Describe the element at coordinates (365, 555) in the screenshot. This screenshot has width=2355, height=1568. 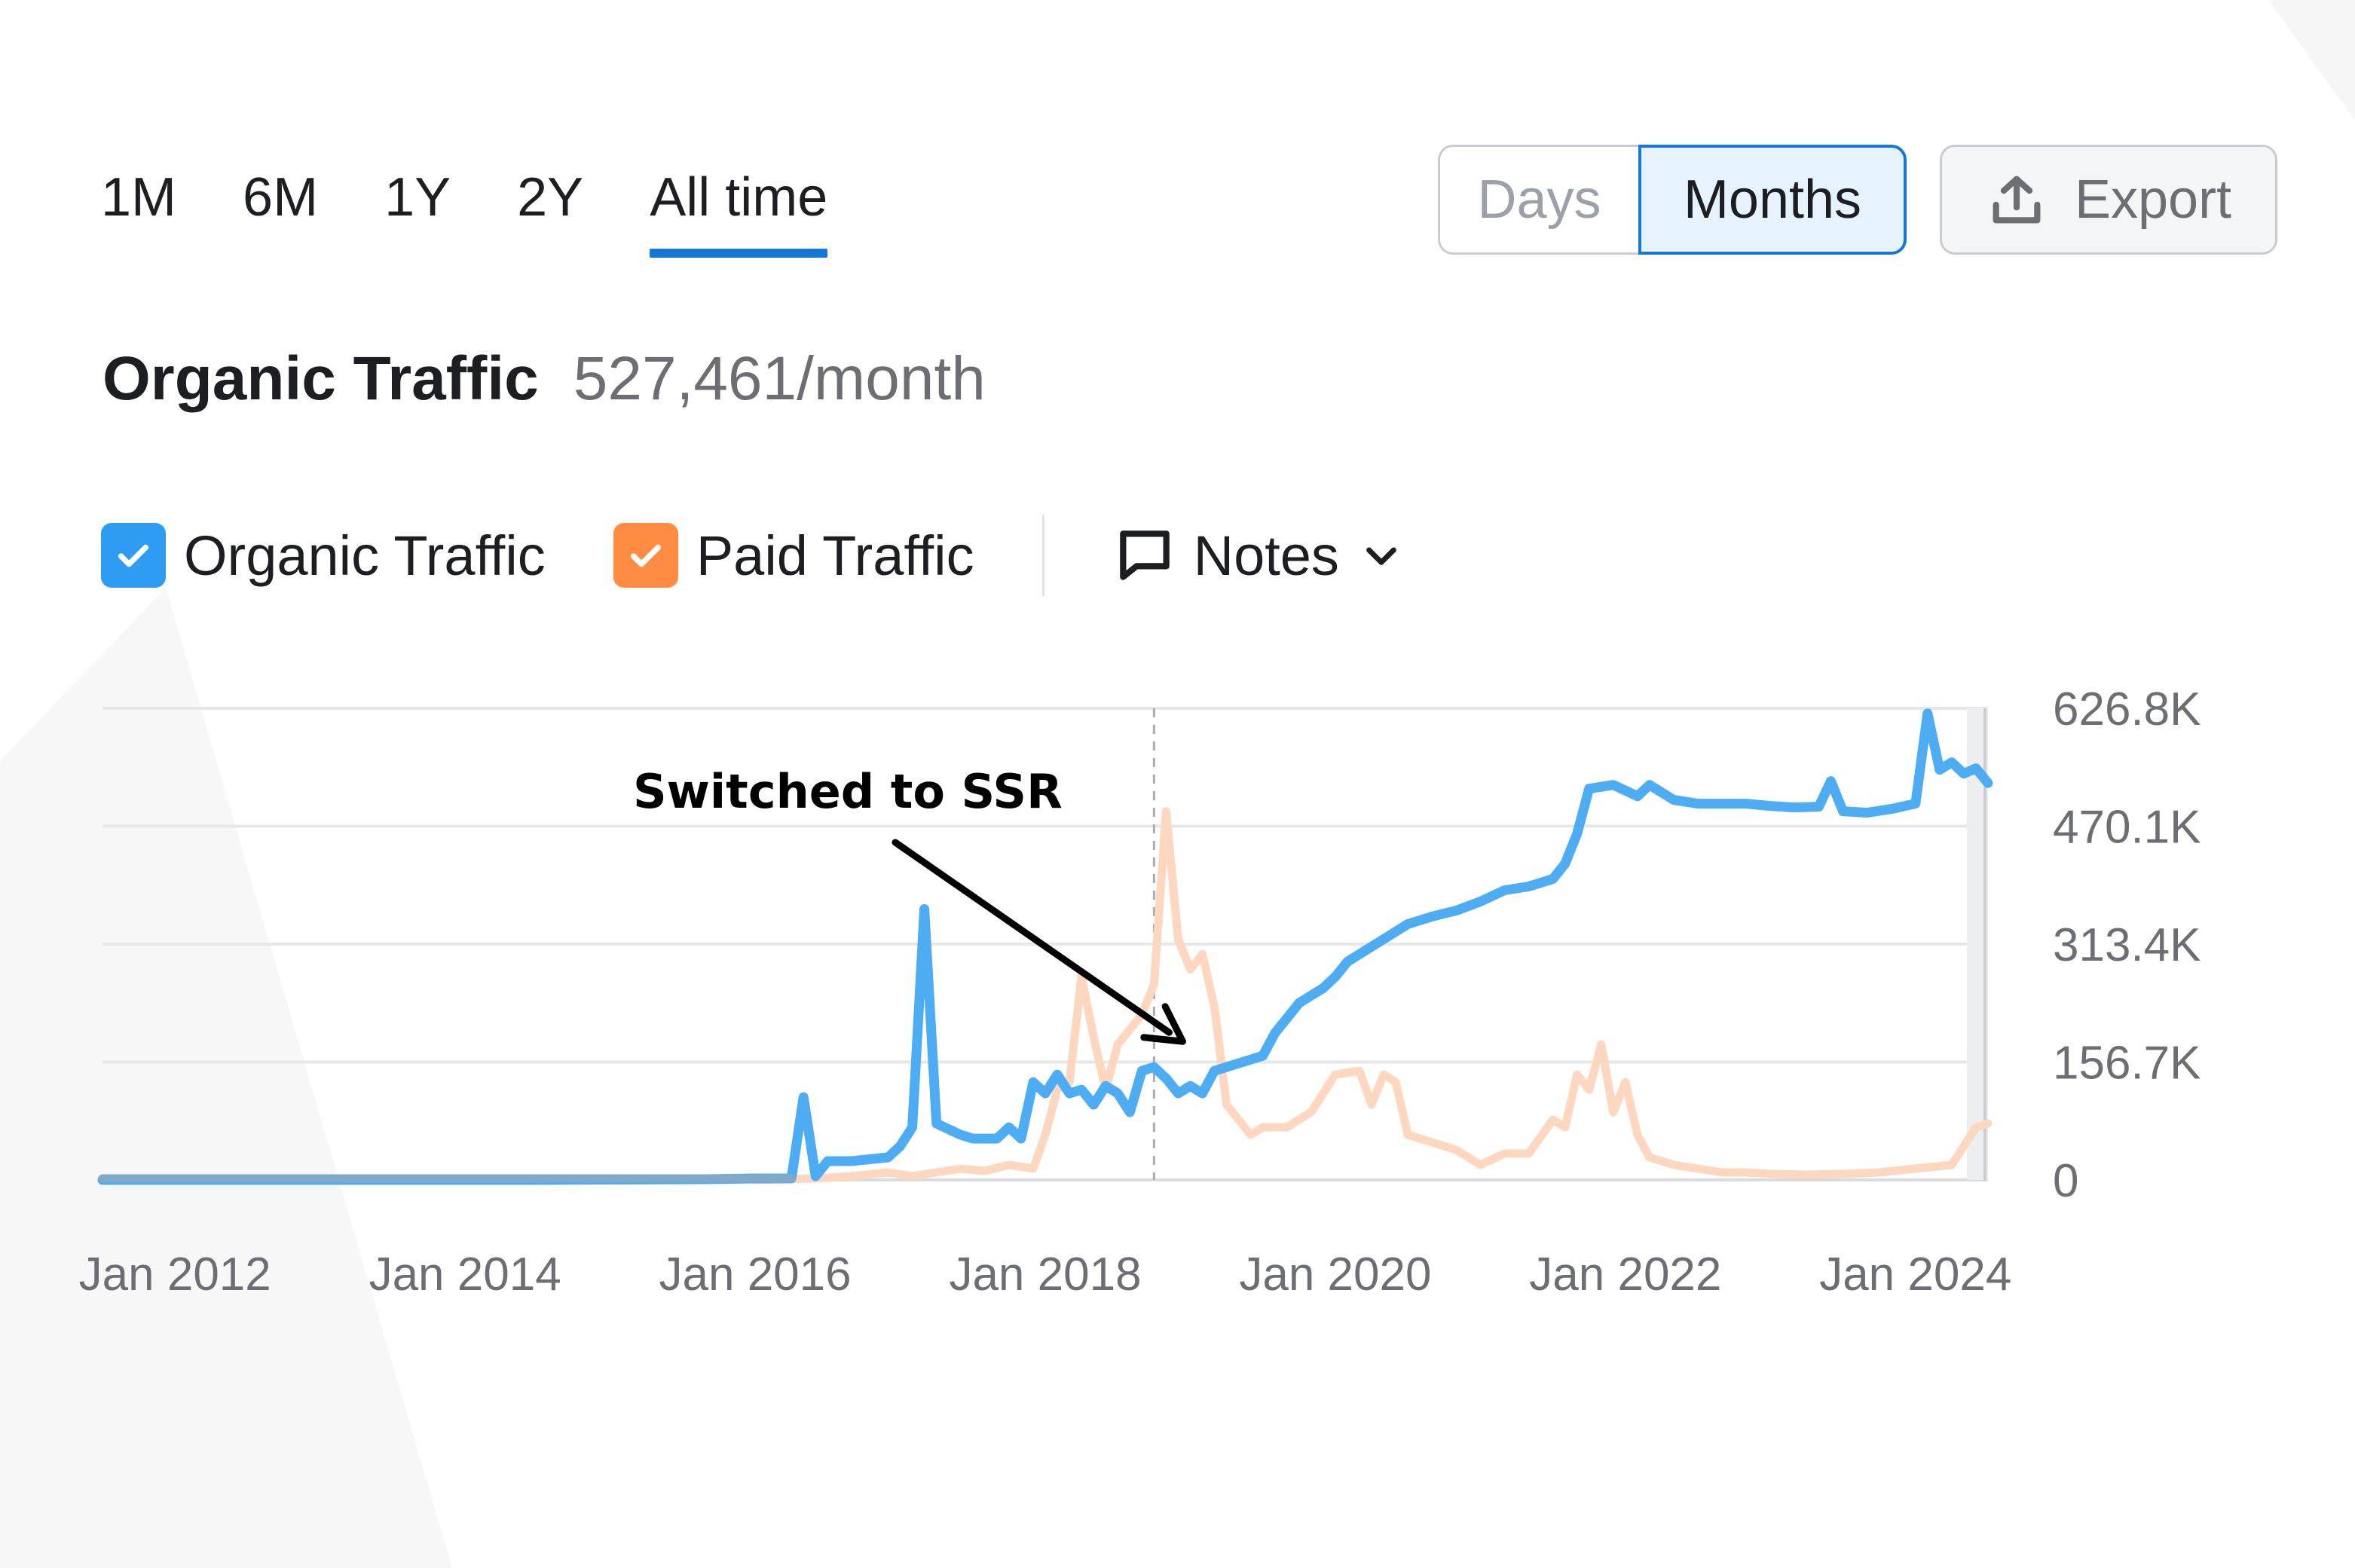
I see `organic-legend-label: Organic Traffic` at that location.